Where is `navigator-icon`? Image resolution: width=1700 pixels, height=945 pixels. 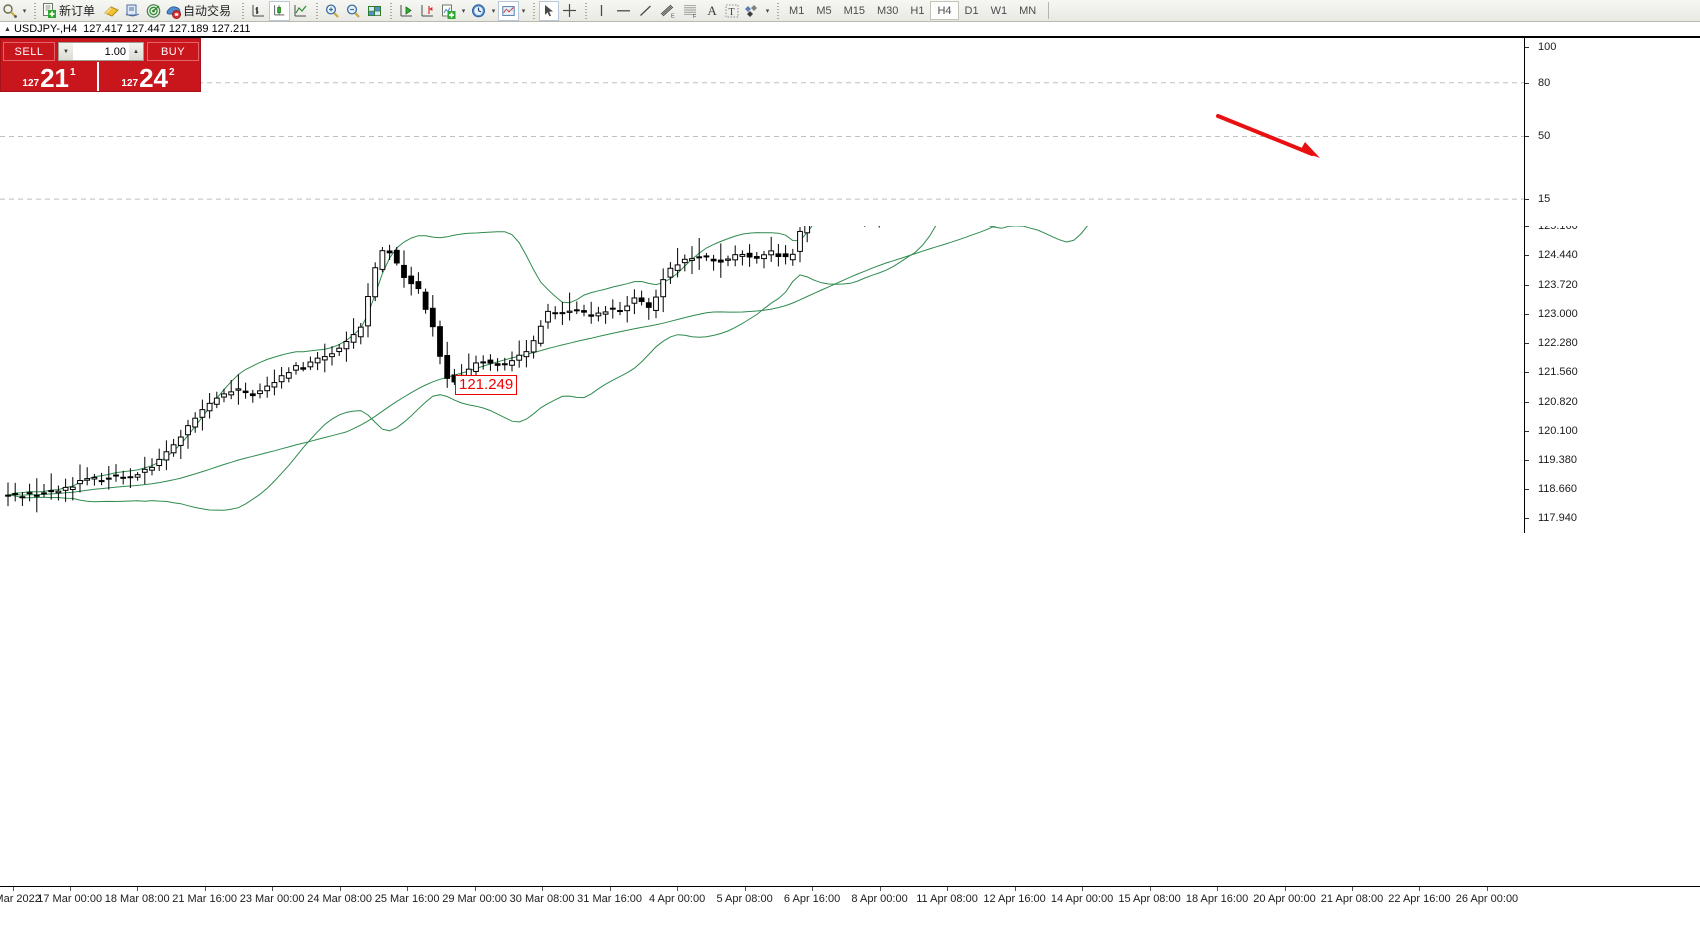
navigator-icon is located at coordinates (132, 11).